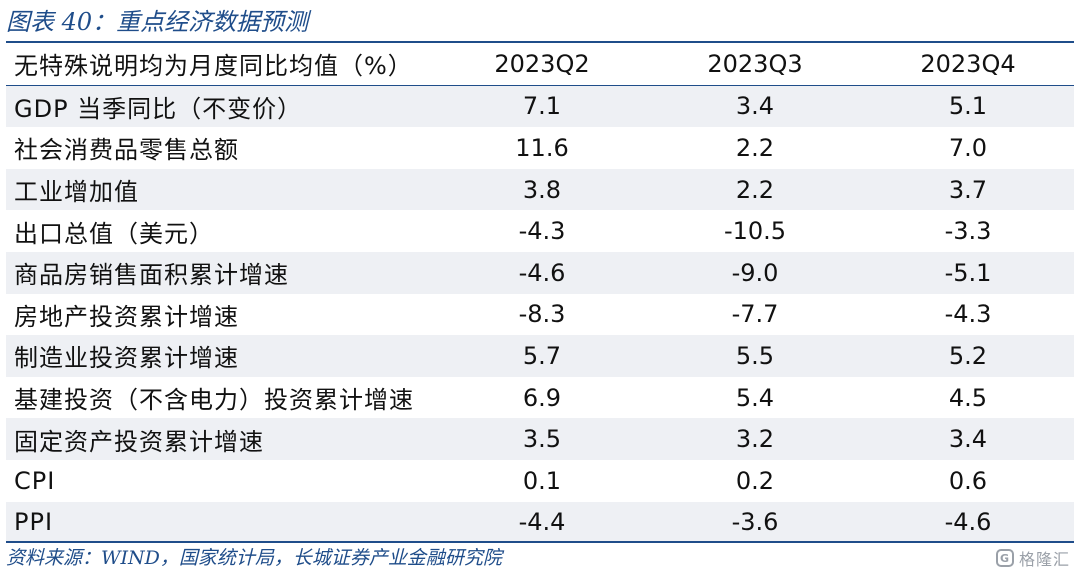 Image resolution: width=1080 pixels, height=575 pixels. I want to click on cell-value: -10.5, so click(755, 231).